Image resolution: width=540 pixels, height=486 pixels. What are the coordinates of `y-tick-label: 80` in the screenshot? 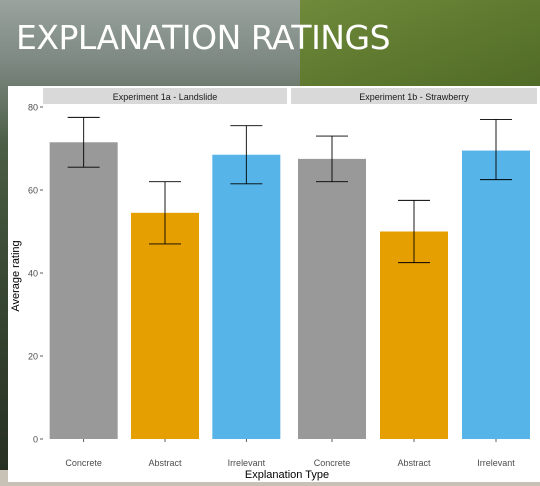 It's located at (33, 108).